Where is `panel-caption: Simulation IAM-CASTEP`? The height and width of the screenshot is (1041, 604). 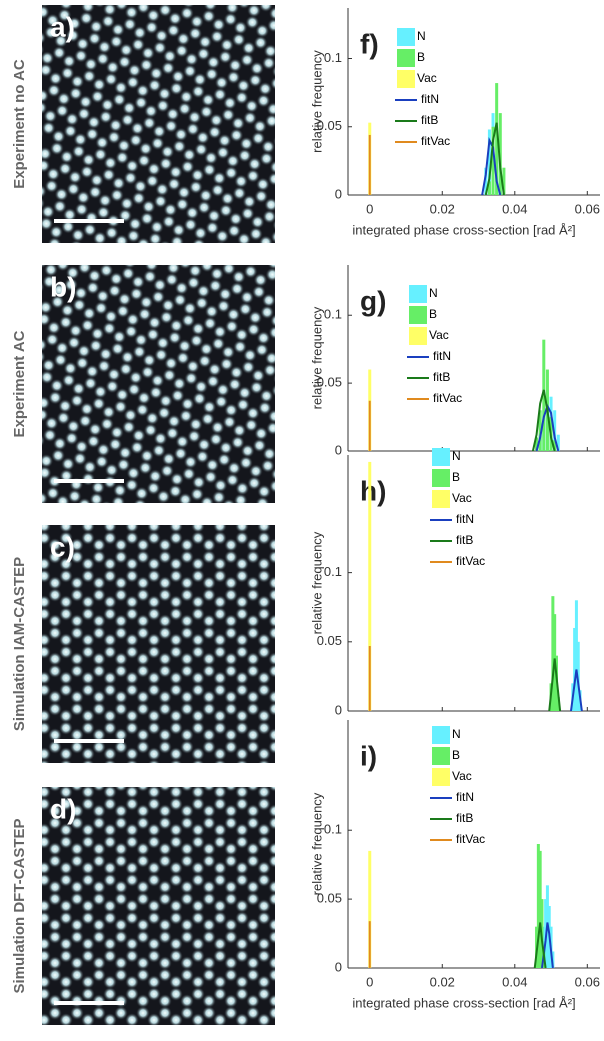 panel-caption: Simulation IAM-CASTEP is located at coordinates (19, 644).